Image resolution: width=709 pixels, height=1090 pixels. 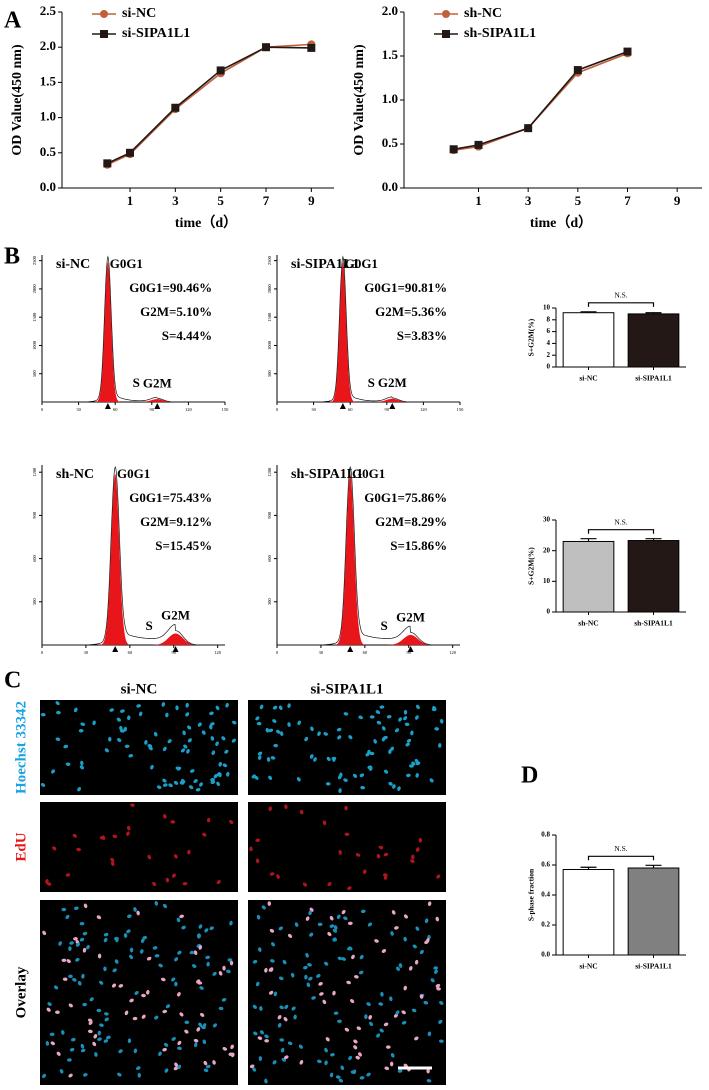 I want to click on legend-marker, so click(x=446, y=34).